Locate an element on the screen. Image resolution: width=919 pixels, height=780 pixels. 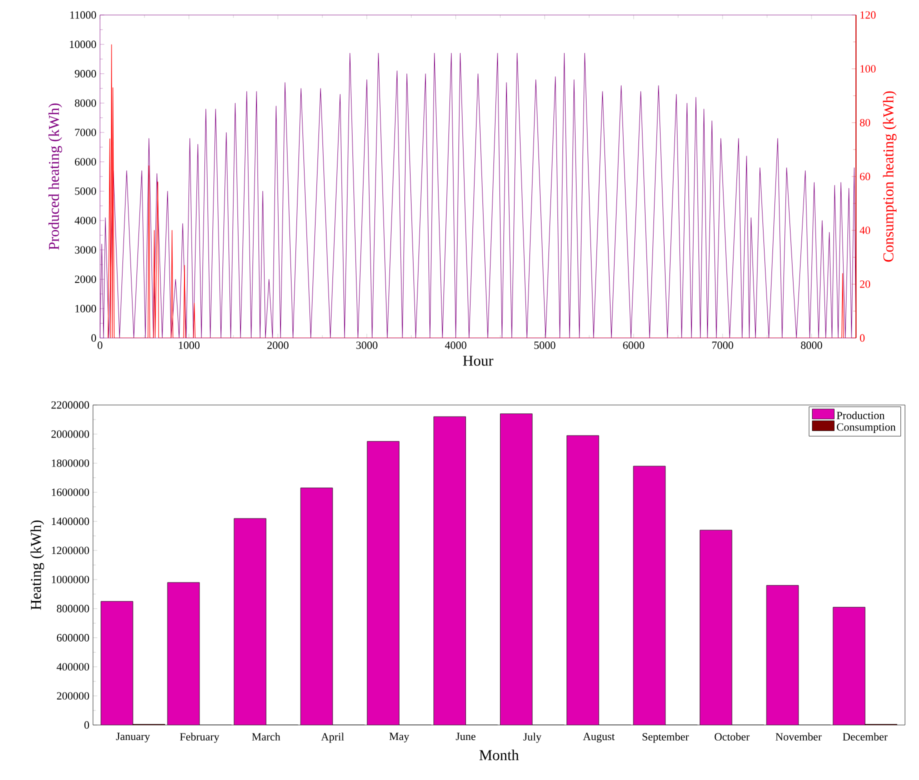
x-tick-label: July is located at coordinates (532, 737).